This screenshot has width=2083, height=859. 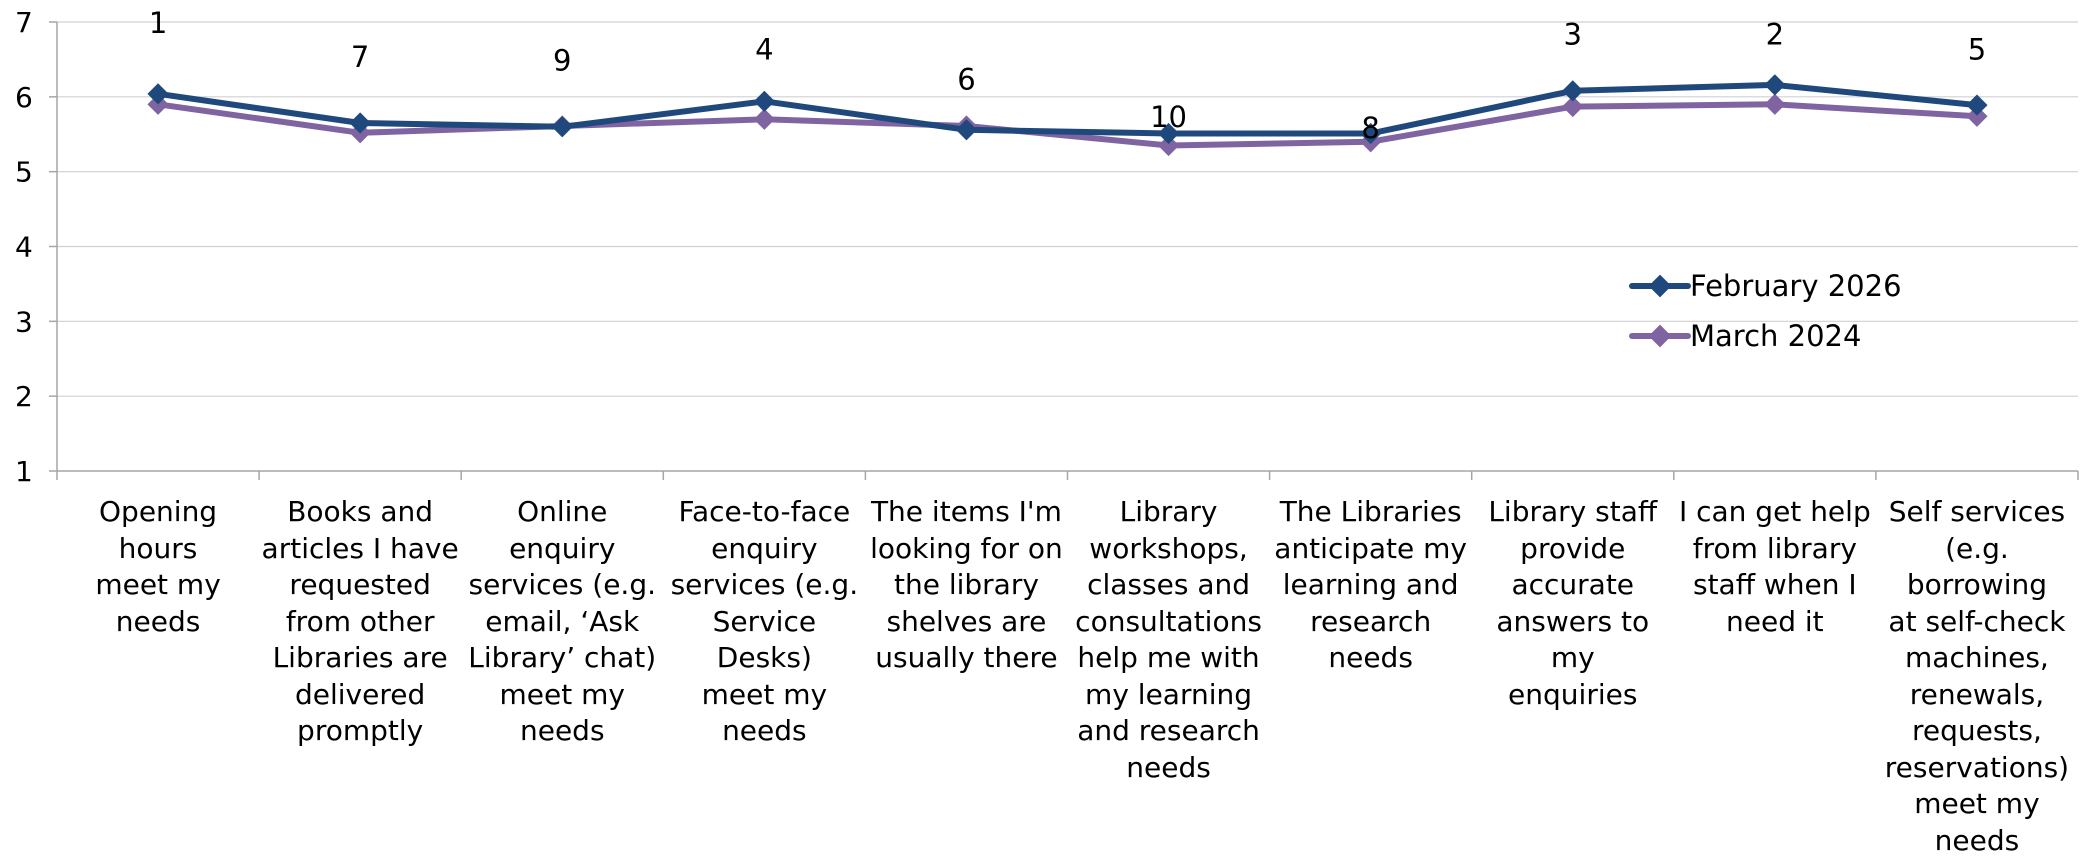 I want to click on x-category-label-line: reservations), so click(x=1977, y=768).